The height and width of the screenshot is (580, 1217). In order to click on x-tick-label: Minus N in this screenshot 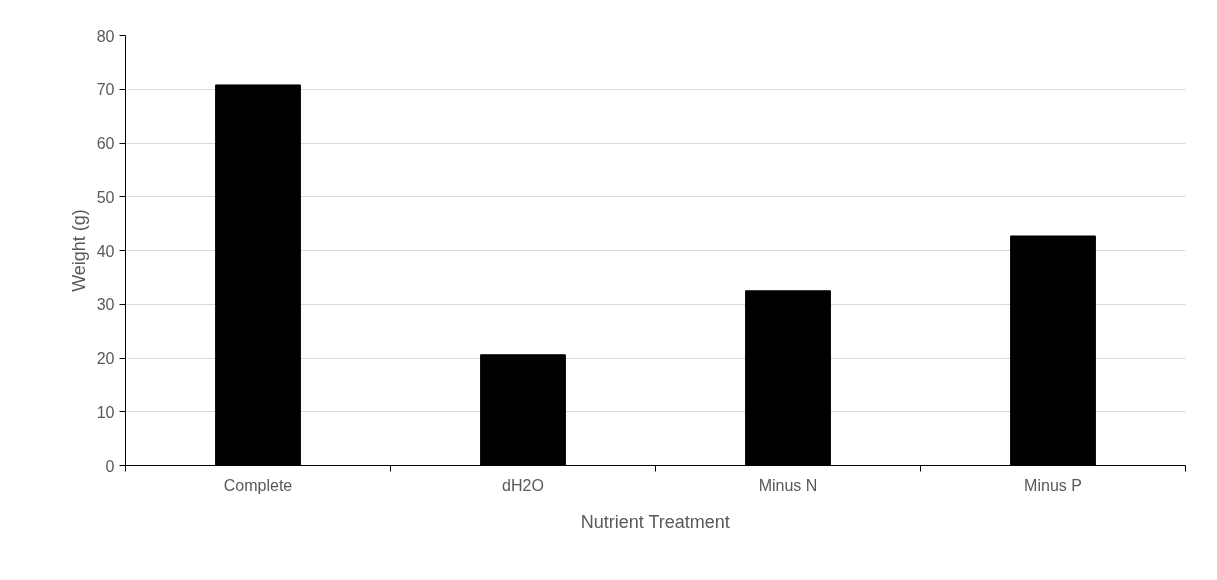, I will do `click(788, 485)`.